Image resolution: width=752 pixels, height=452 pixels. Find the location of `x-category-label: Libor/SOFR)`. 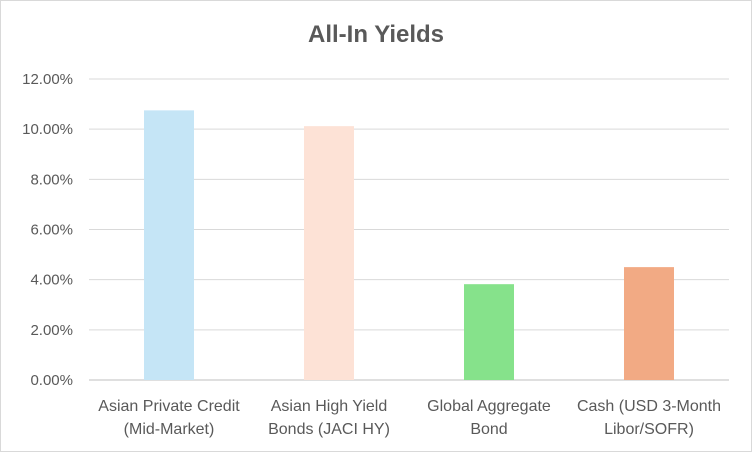

x-category-label: Libor/SOFR) is located at coordinates (649, 429).